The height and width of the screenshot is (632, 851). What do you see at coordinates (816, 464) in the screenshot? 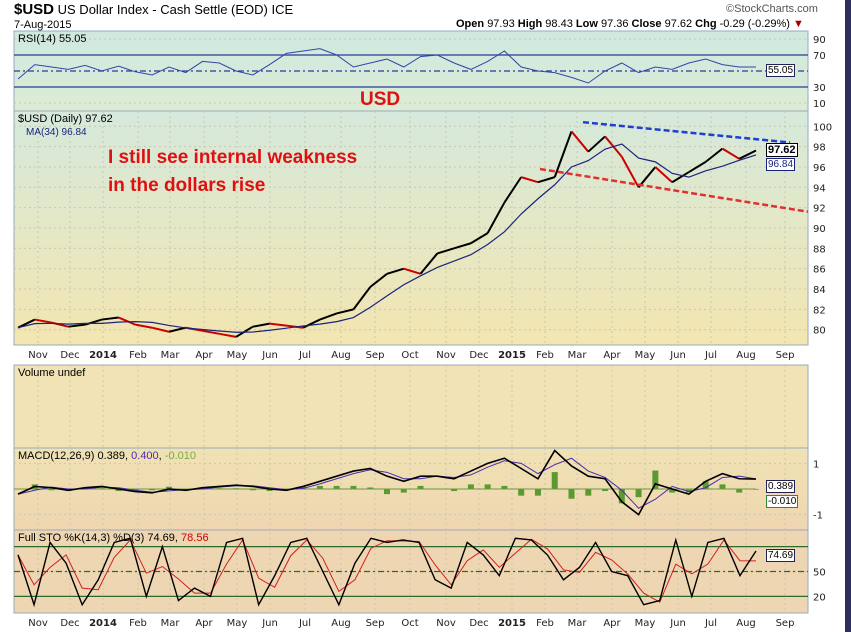
I see `y-axis-label: 1` at bounding box center [816, 464].